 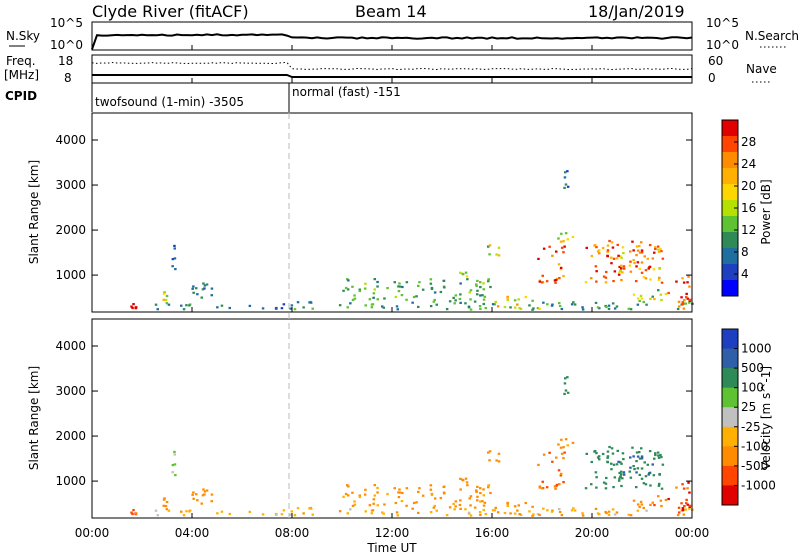 I want to click on cpid-mode-2: normal (fast) -151, so click(x=346, y=92).